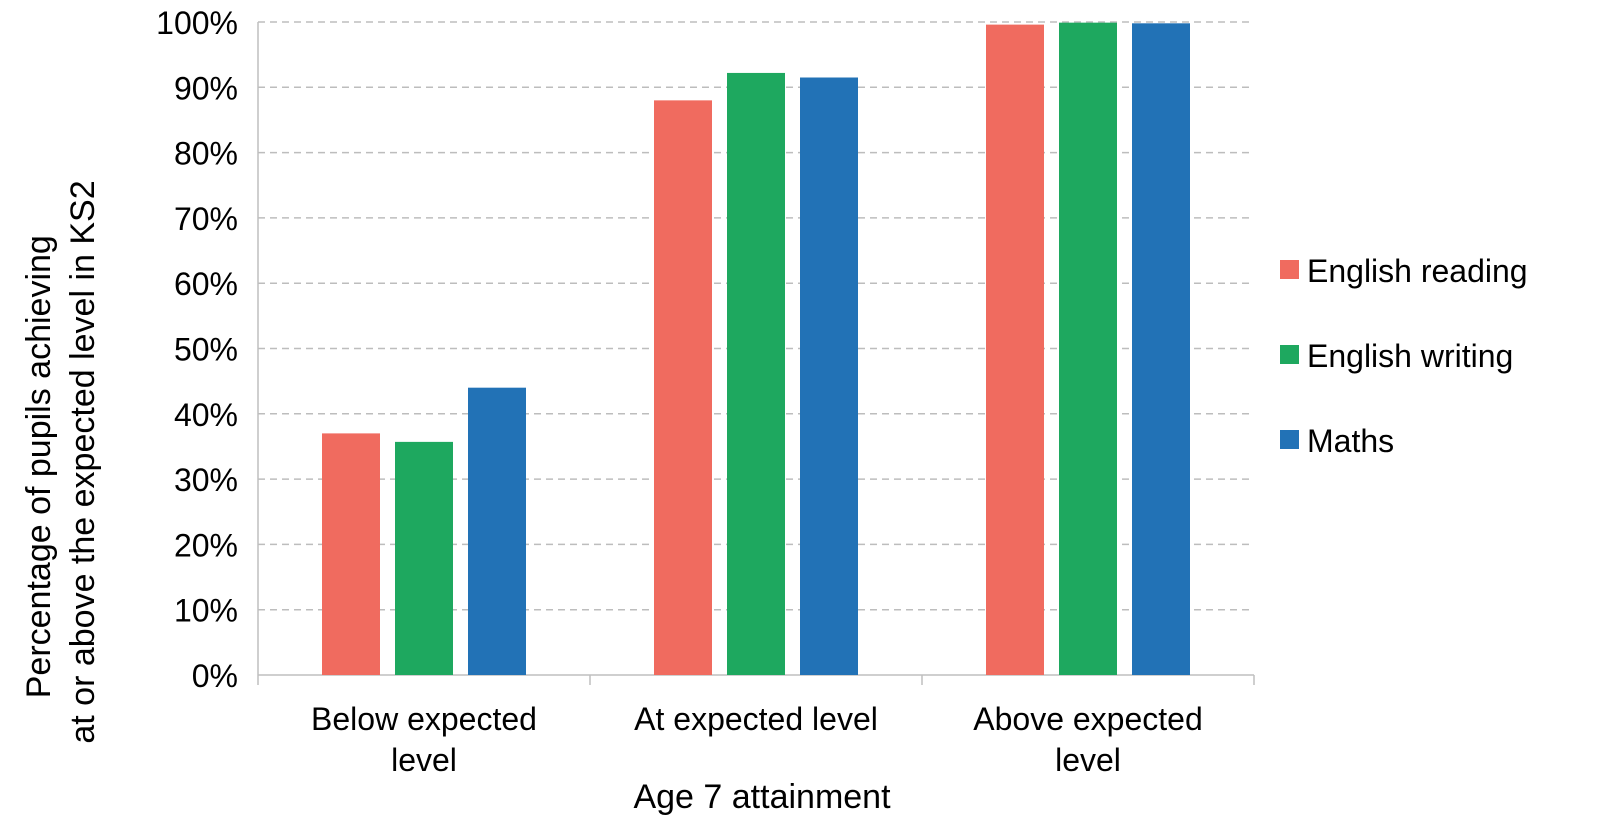 The height and width of the screenshot is (840, 1611). I want to click on y-tick-label: 70%, so click(206, 219).